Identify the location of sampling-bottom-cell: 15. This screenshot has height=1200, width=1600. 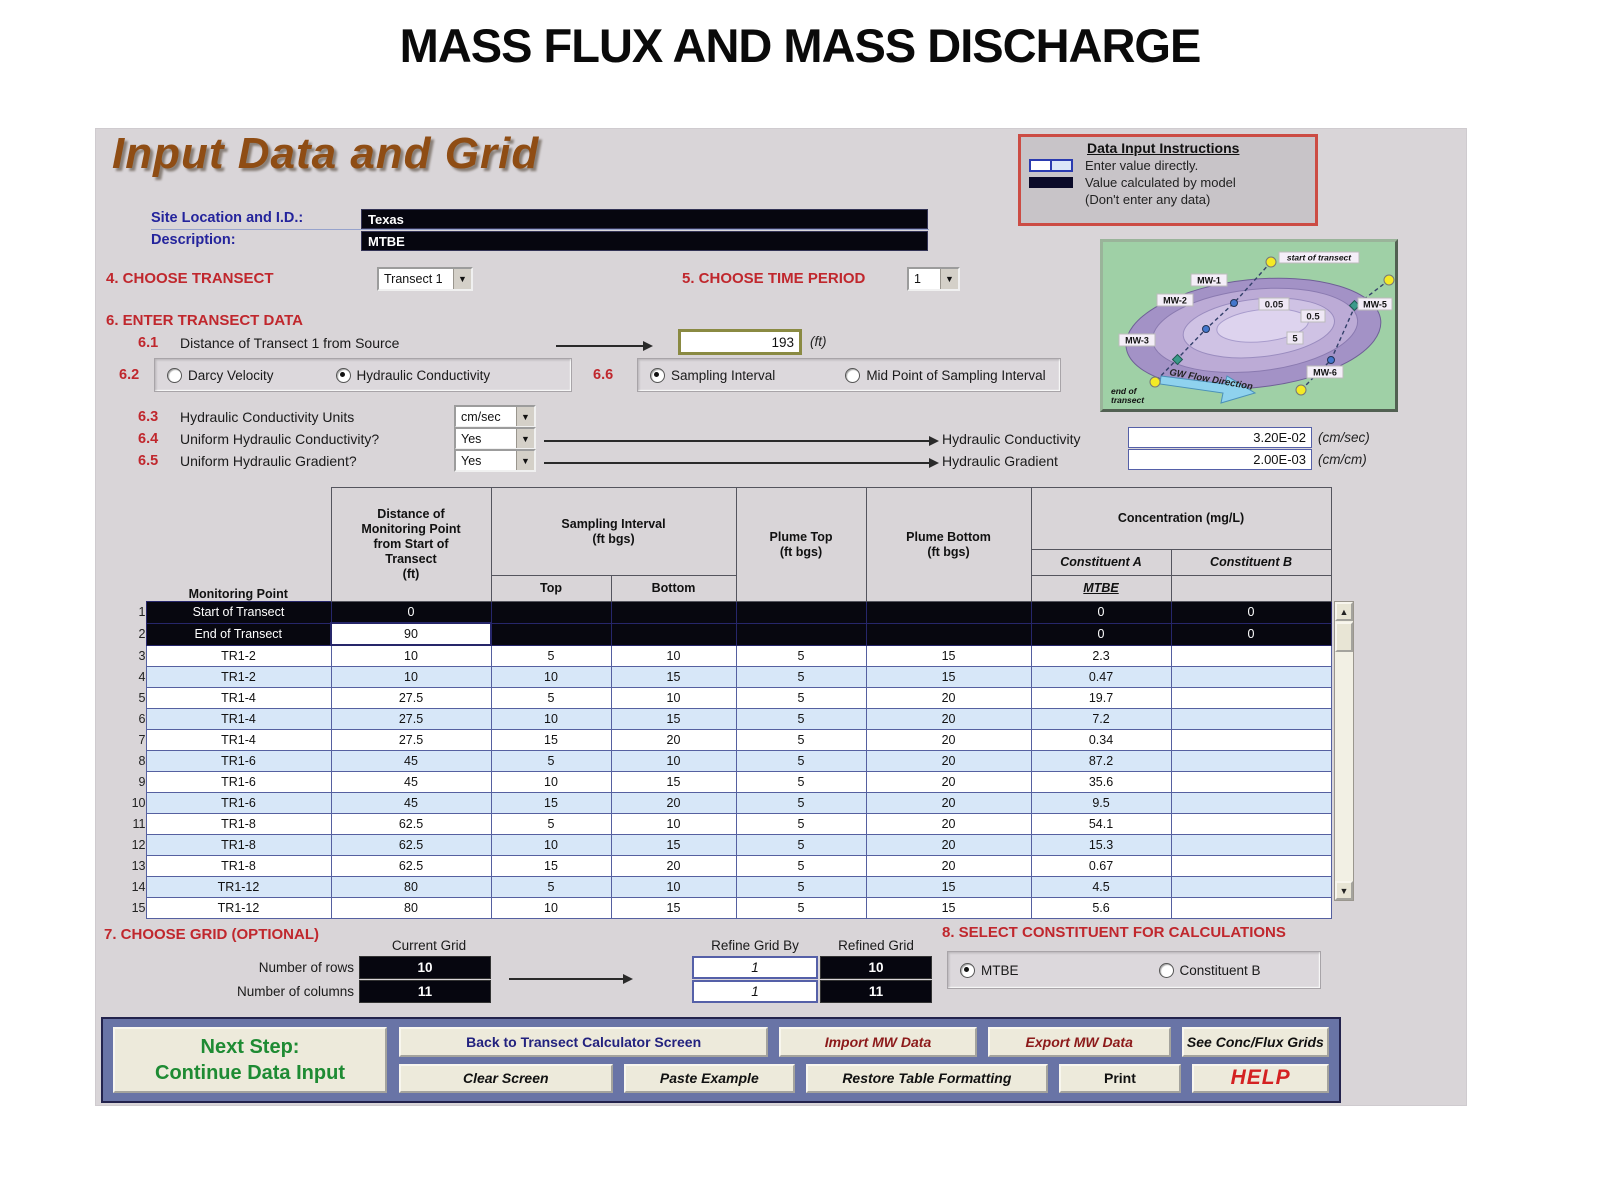
(673, 782).